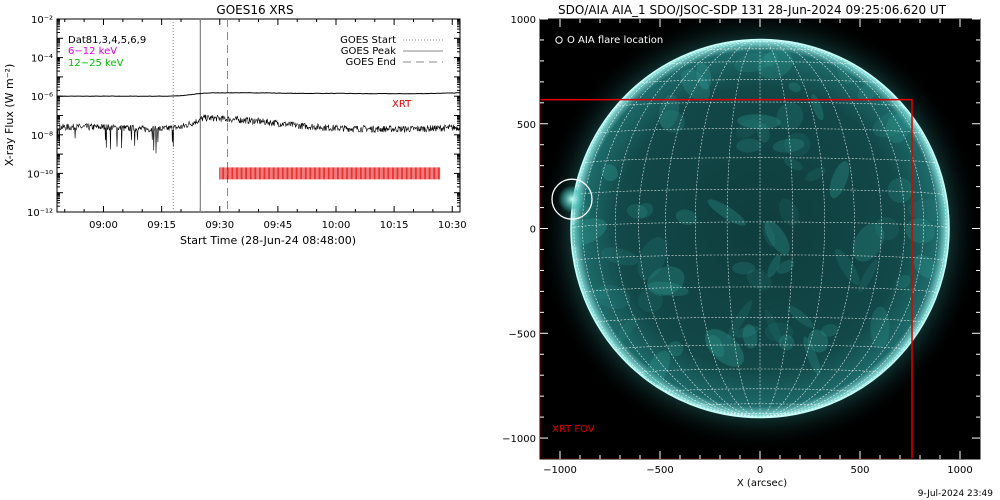  I want to click on flare-location-marker, so click(572, 199).